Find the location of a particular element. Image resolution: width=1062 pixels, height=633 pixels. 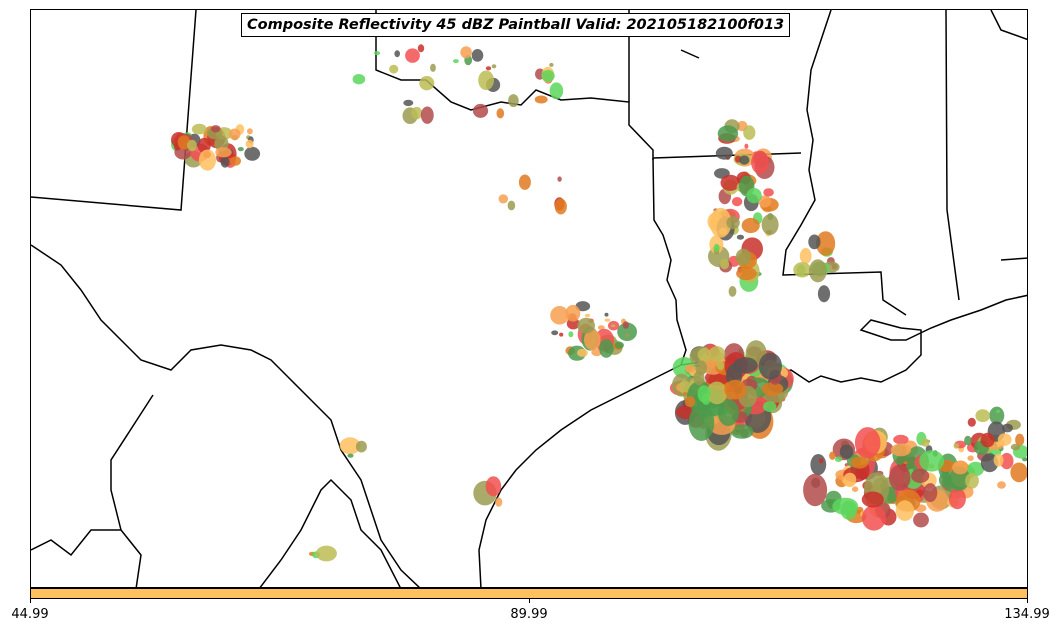

ms-al-boundary is located at coordinates (952, 155).